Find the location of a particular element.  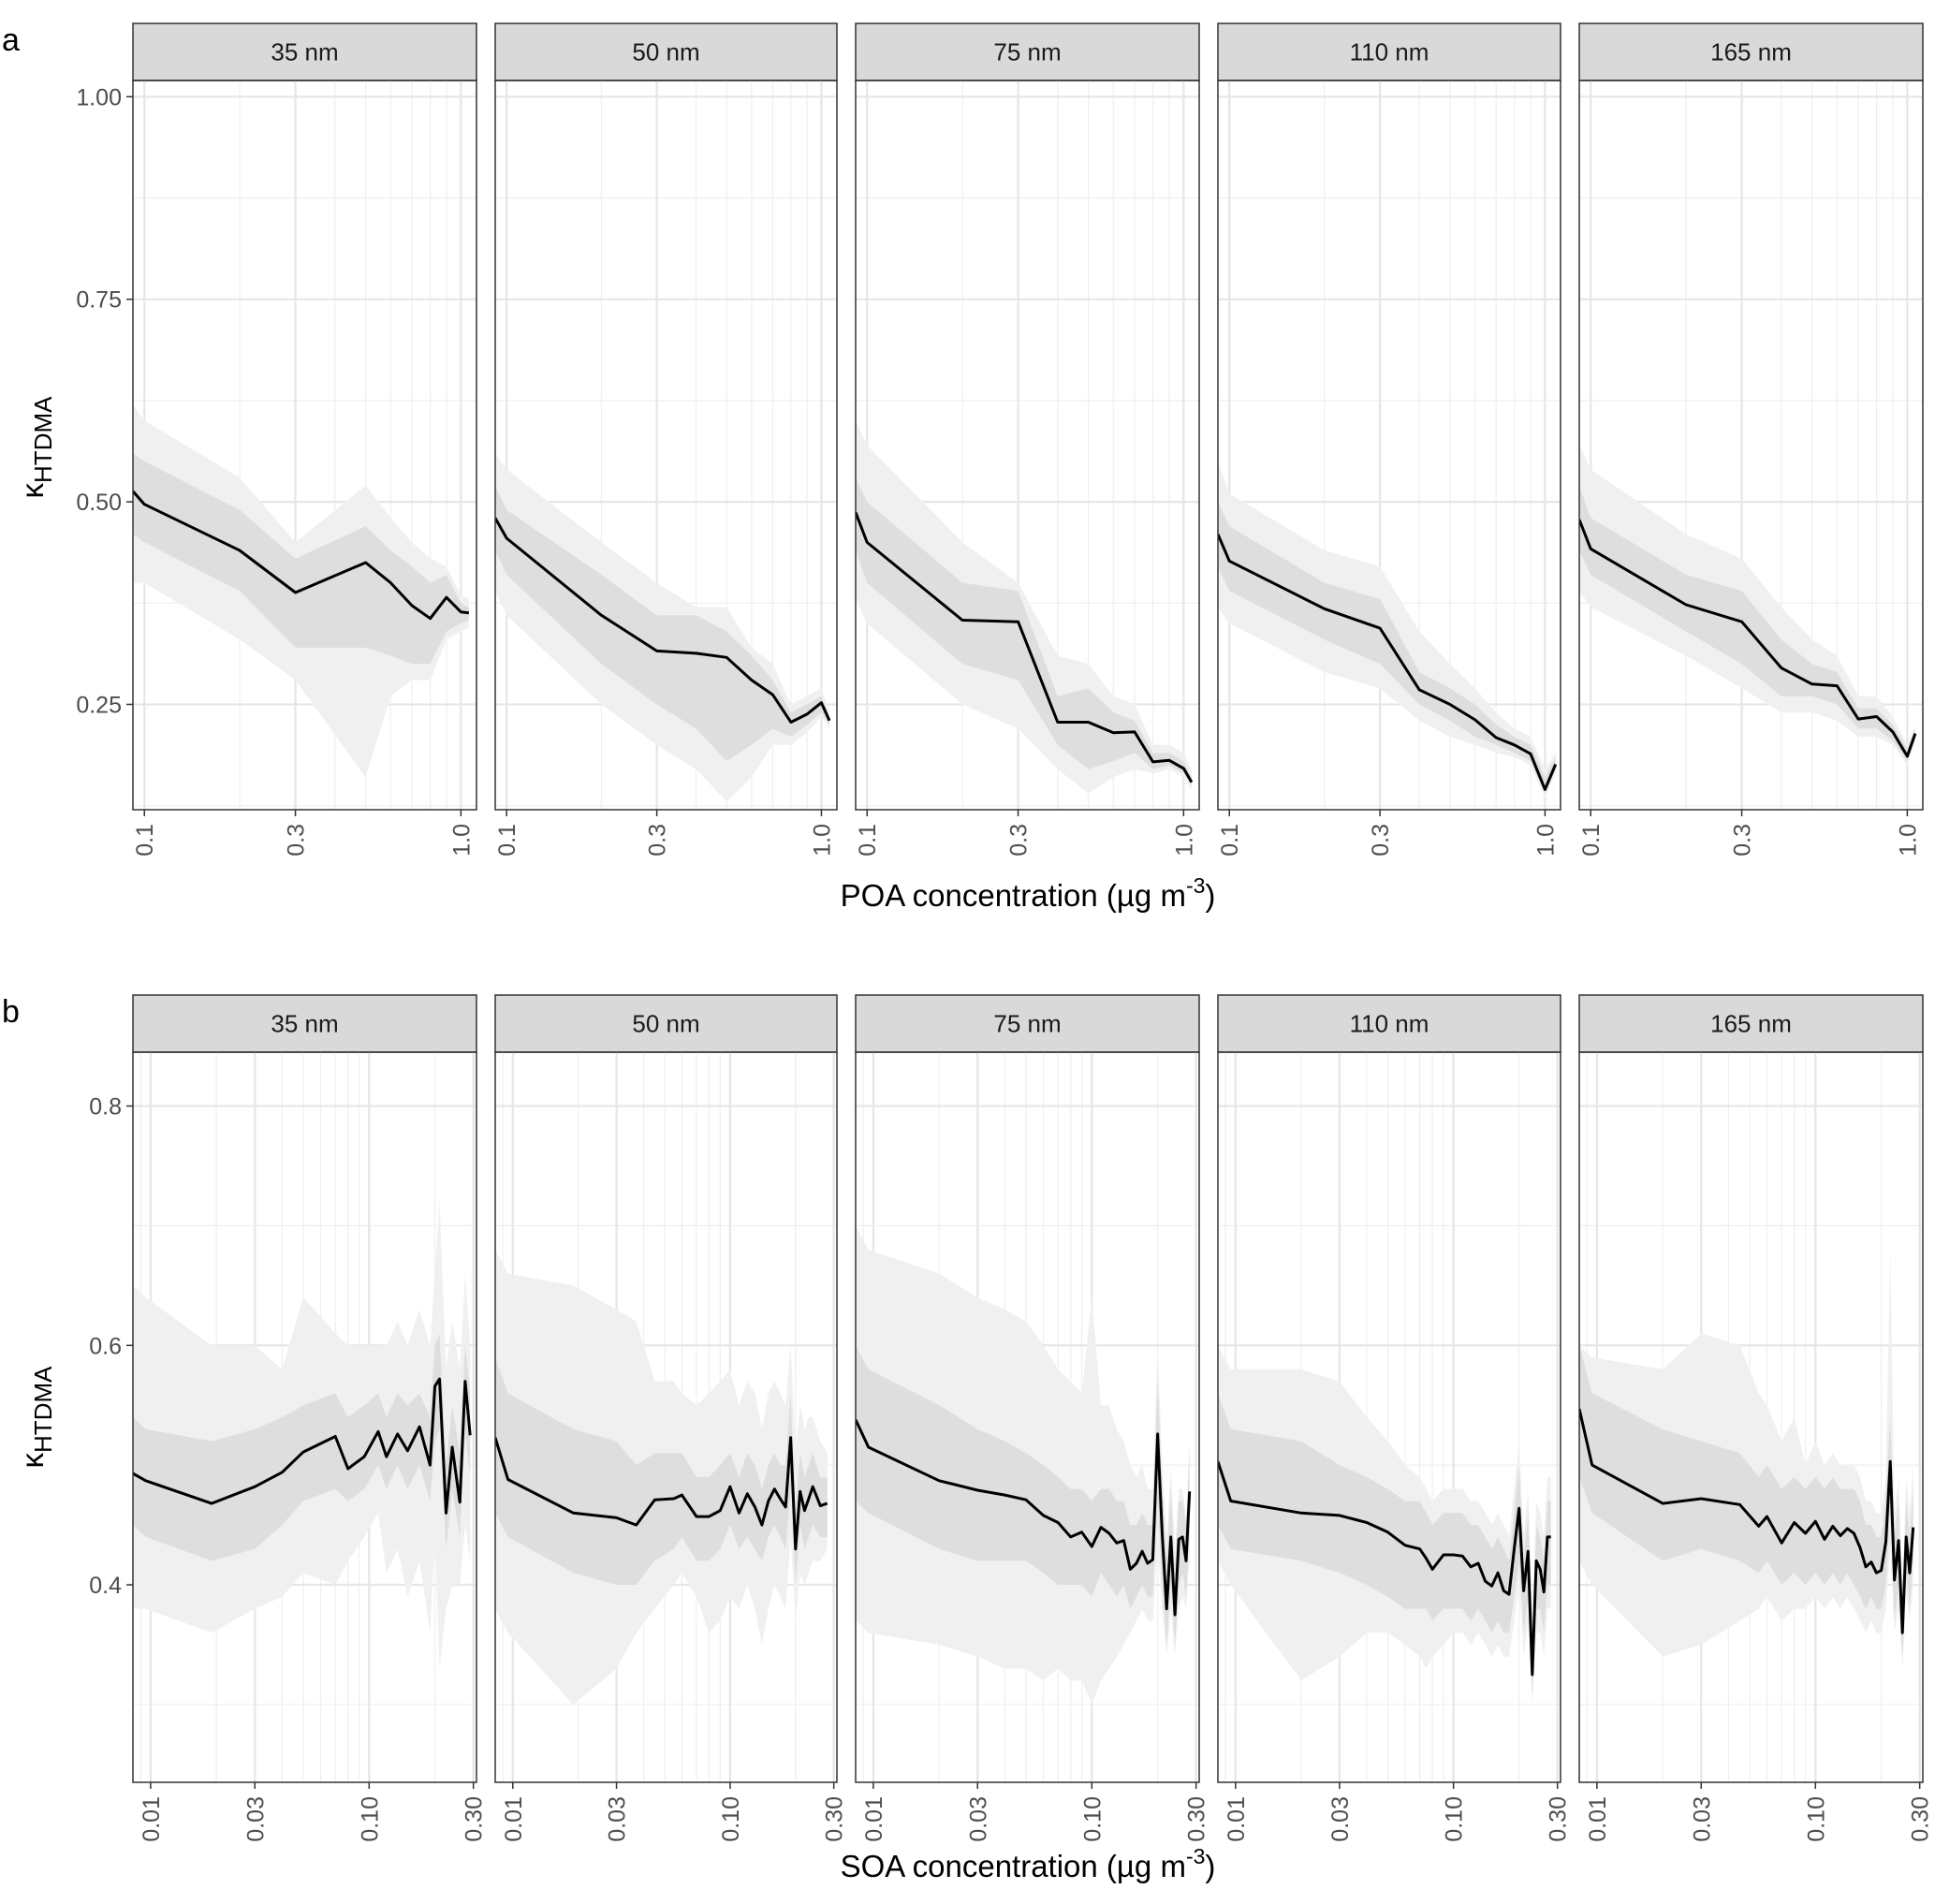

x-axis-title: POA concentration (µg m-3) is located at coordinates (1028, 893).